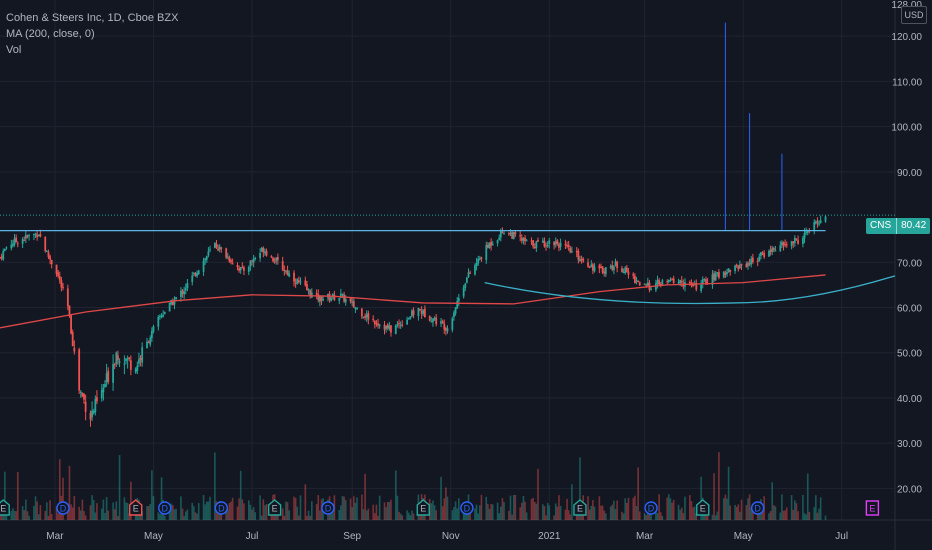 Image resolution: width=932 pixels, height=550 pixels. I want to click on earnings-shape, so click(5, 507).